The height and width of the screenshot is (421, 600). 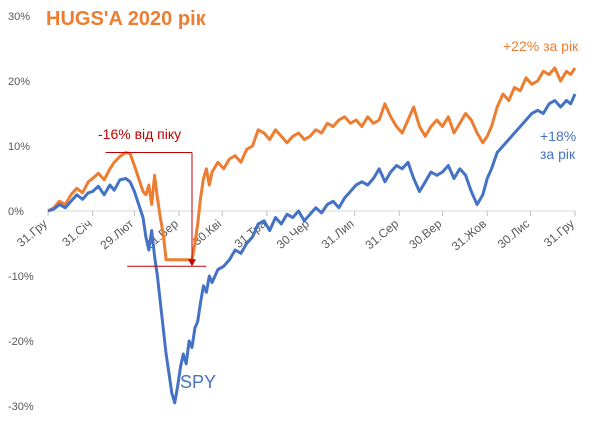 What do you see at coordinates (514, 234) in the screenshot?
I see `x-tick-label: 30.Лис` at bounding box center [514, 234].